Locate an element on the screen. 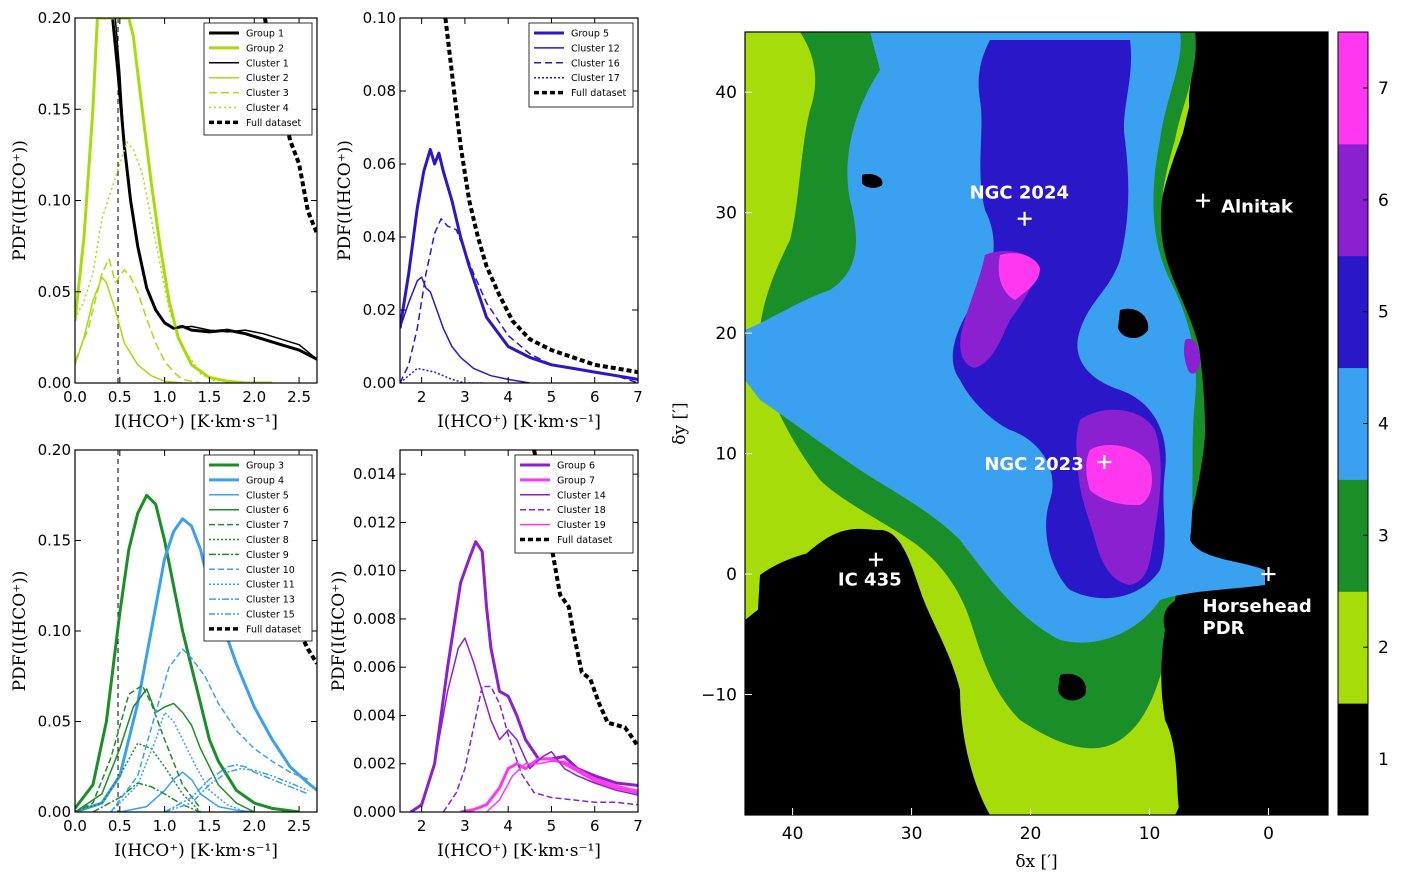 The width and height of the screenshot is (1401, 872). void-ic435 is located at coordinates (818, 625).